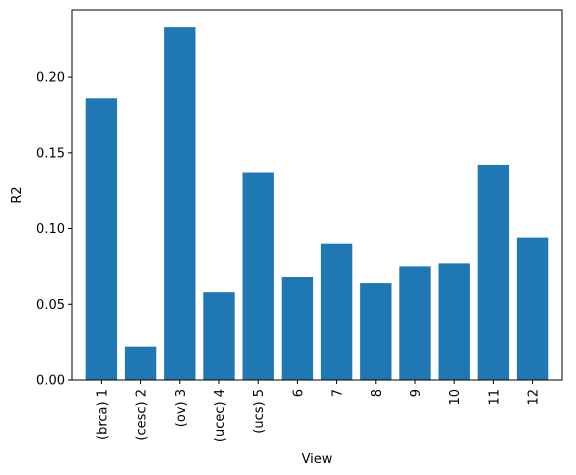 The image size is (576, 475). What do you see at coordinates (50, 305) in the screenshot?
I see `y-tick-label: 0.05` at bounding box center [50, 305].